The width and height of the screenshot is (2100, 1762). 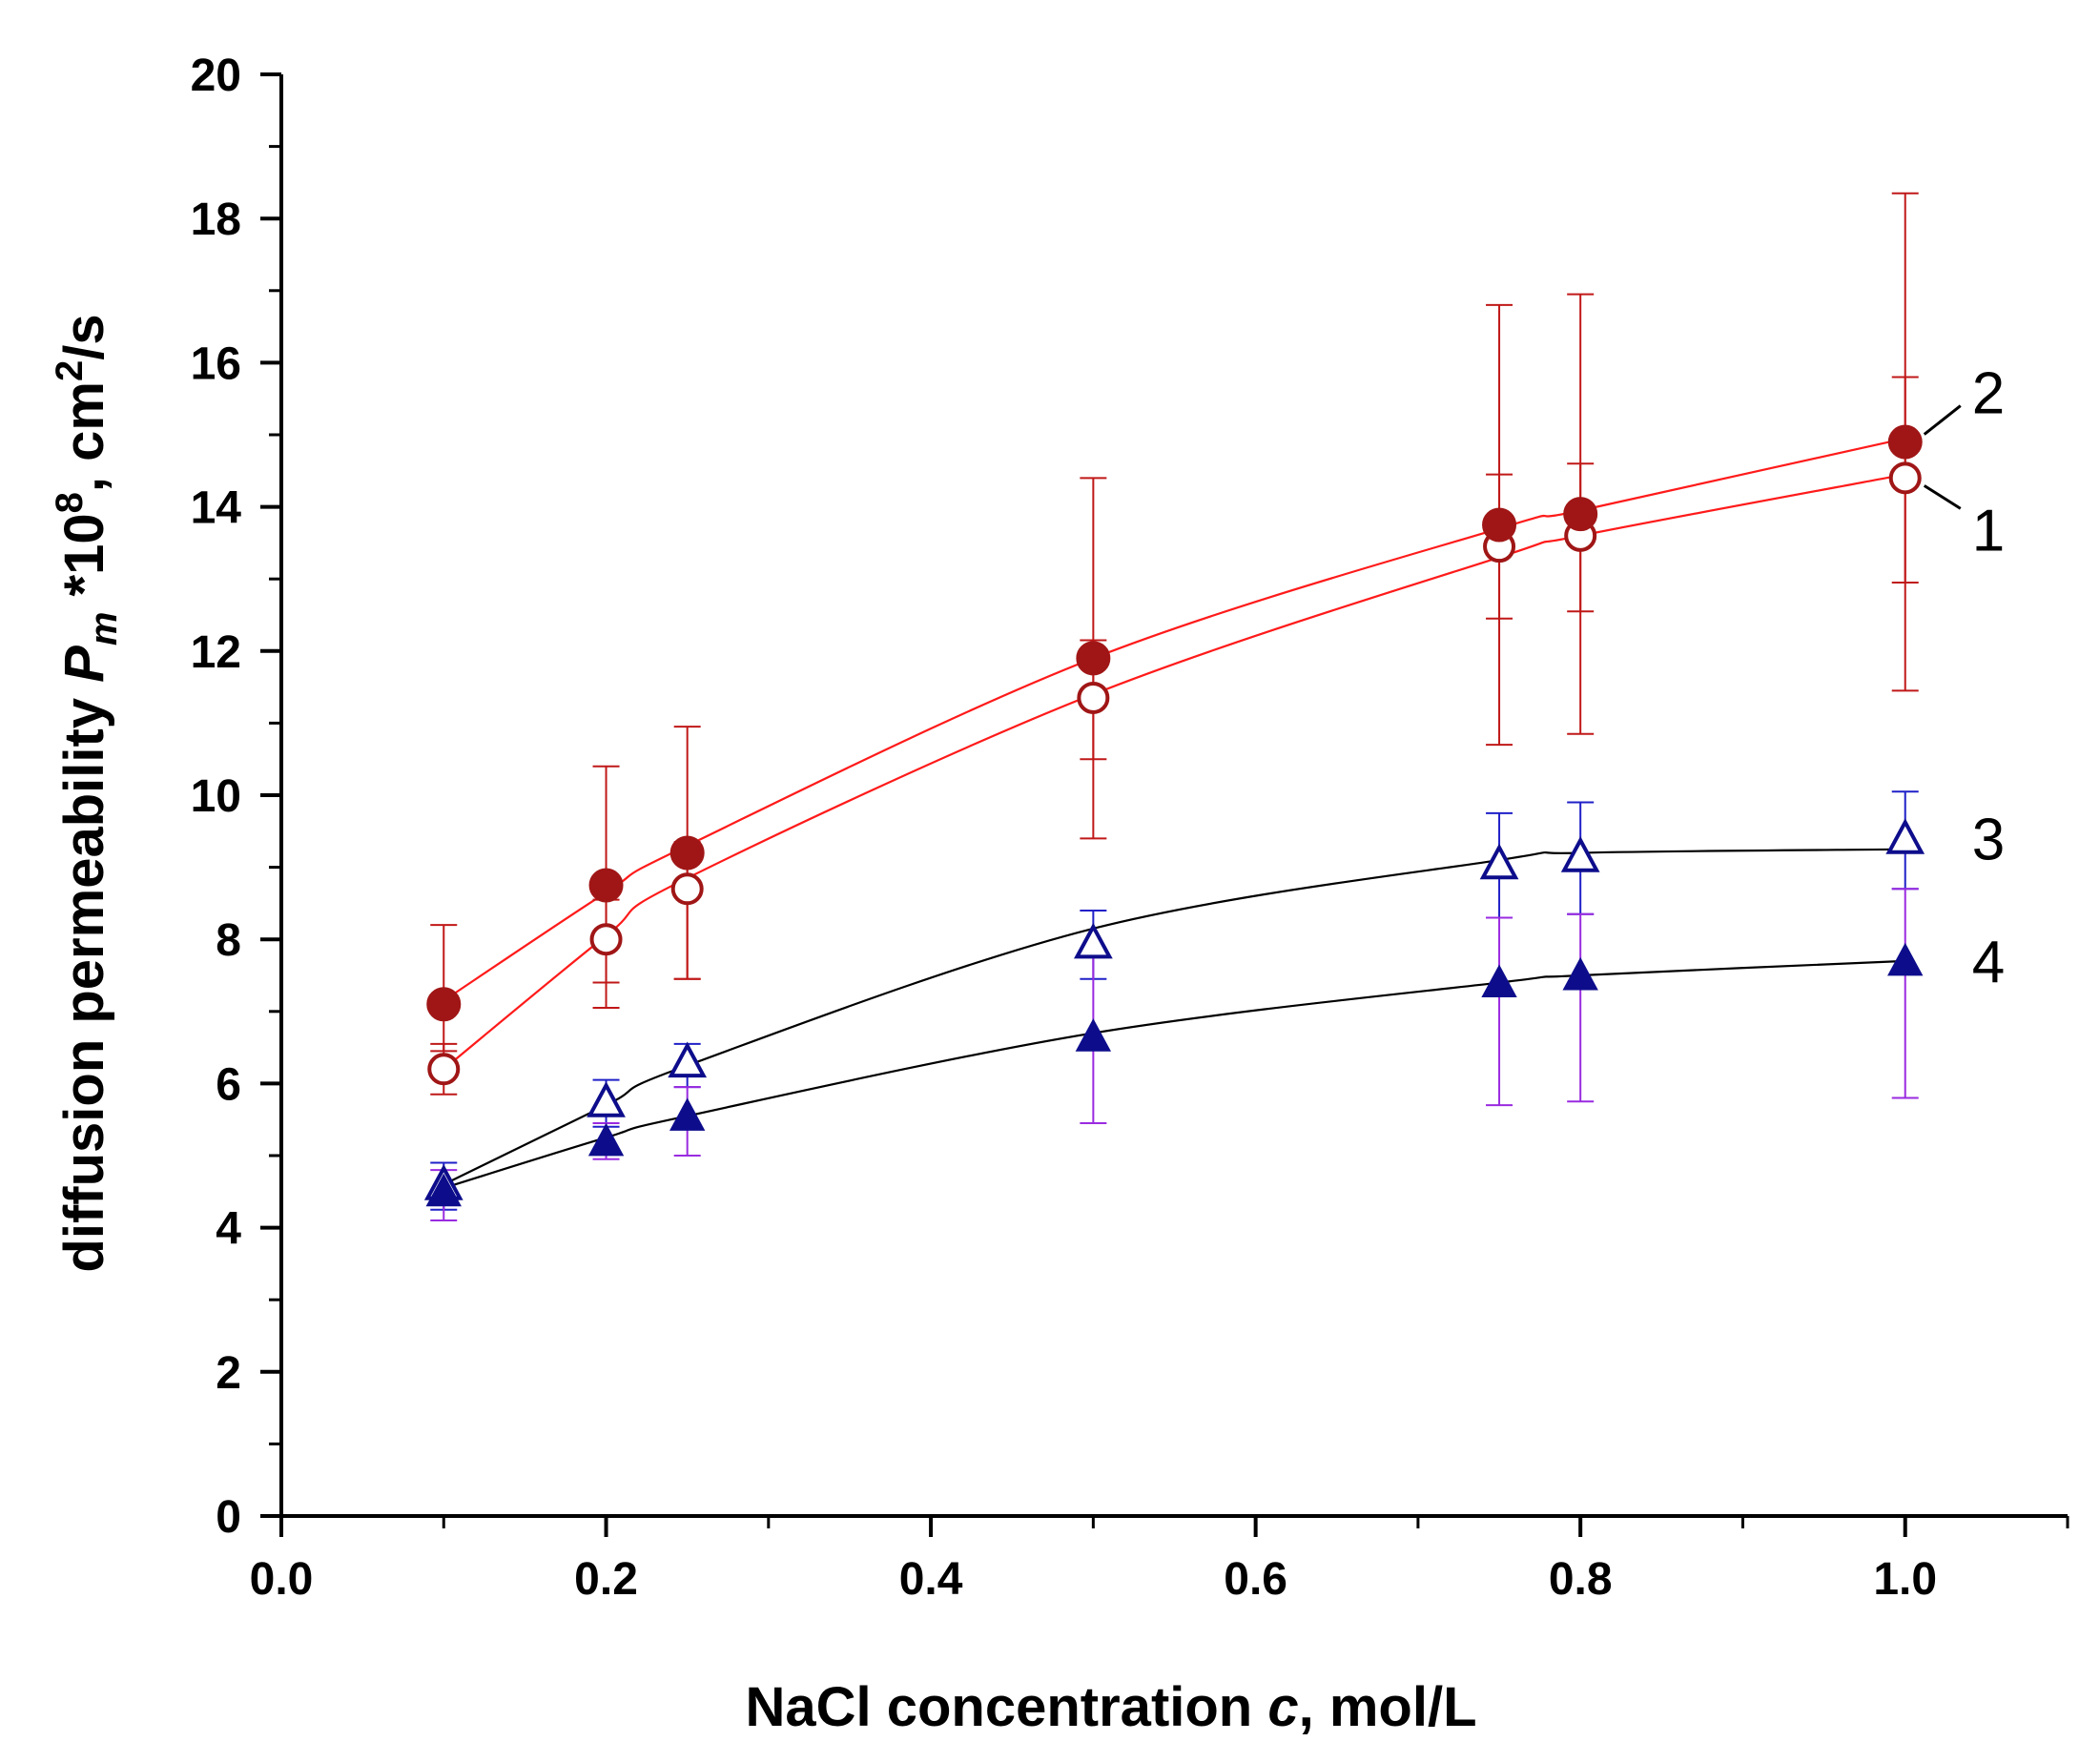 What do you see at coordinates (216, 220) in the screenshot?
I see `y-tick-label: 18` at bounding box center [216, 220].